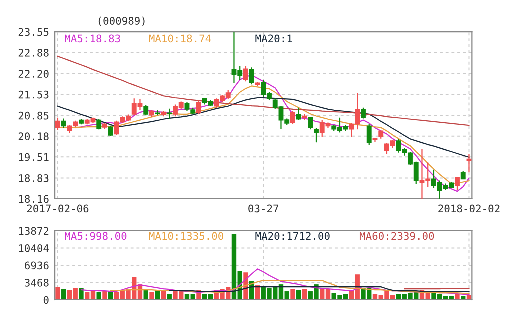 This screenshot has width=505, height=330. I want to click on text: MA10:18.74, so click(180, 38).